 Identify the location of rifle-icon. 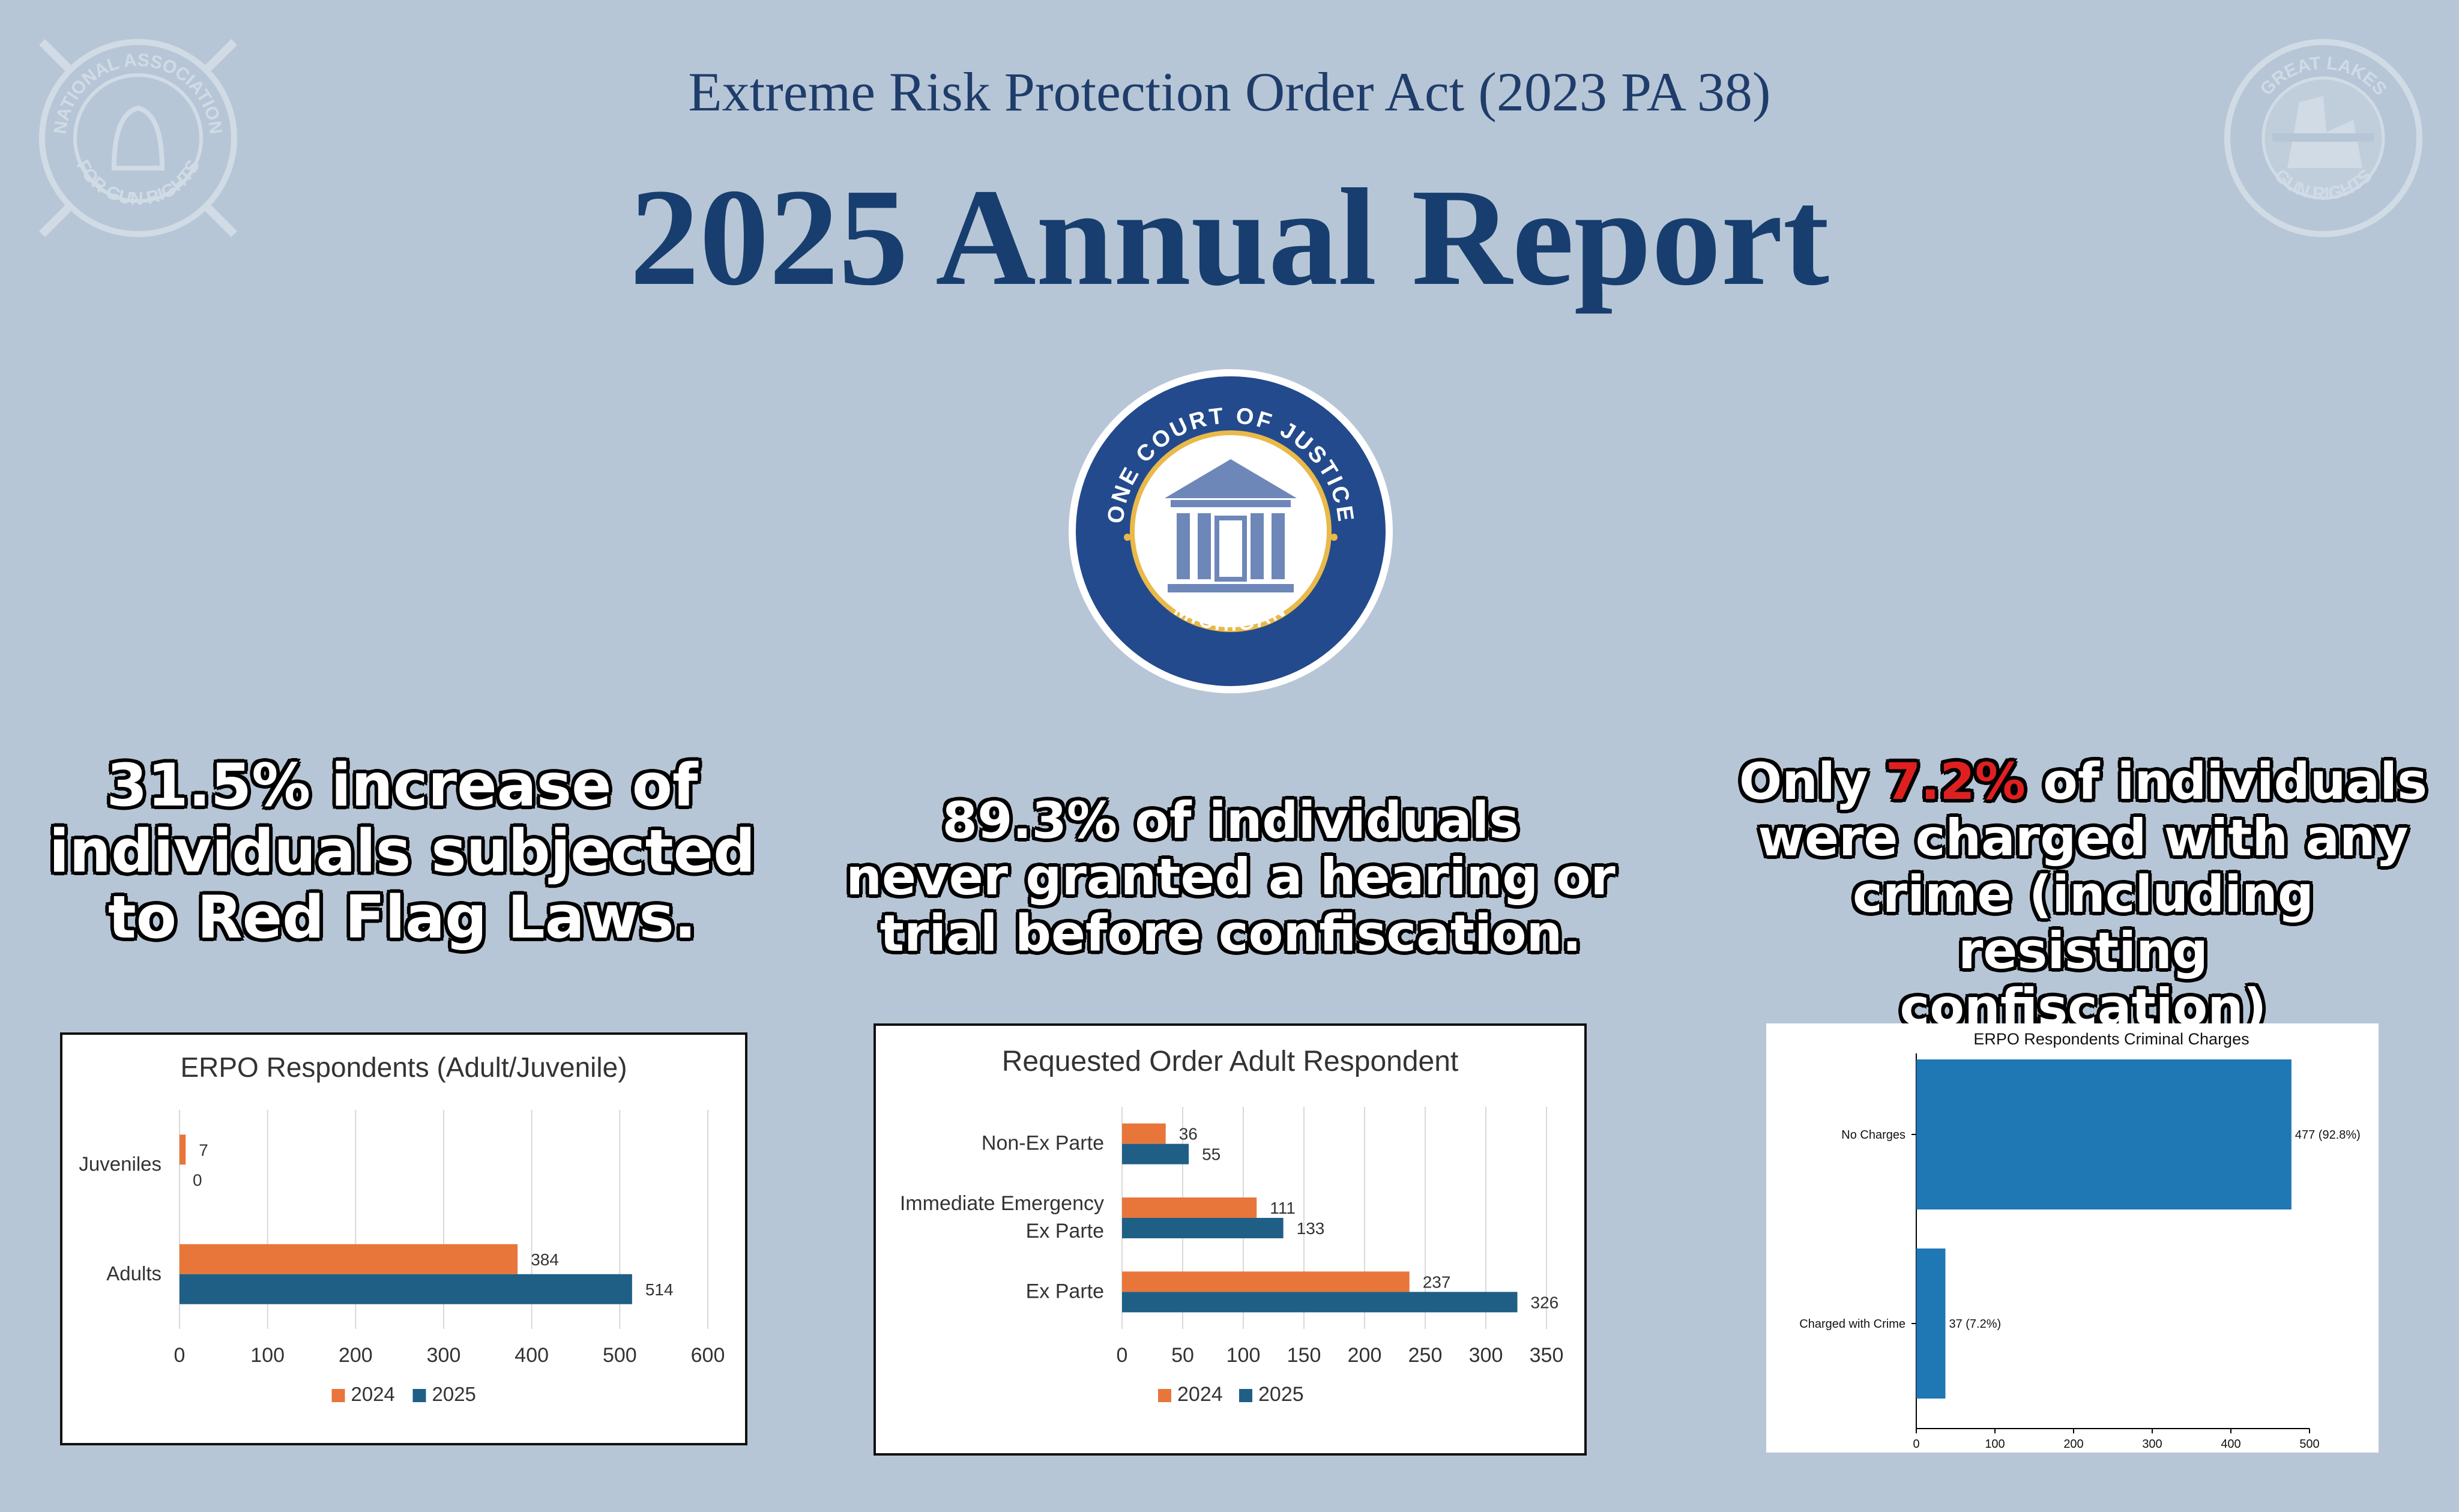
(2323, 137).